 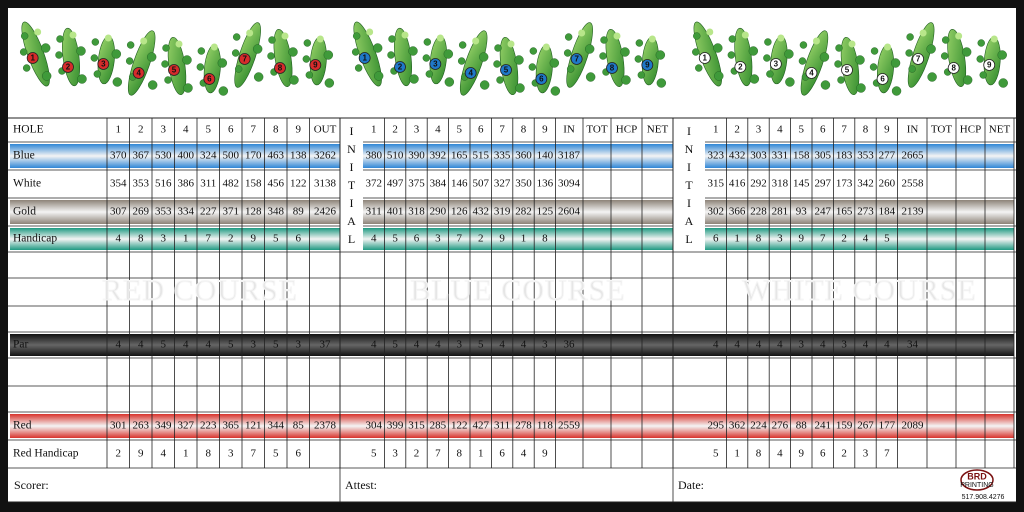 What do you see at coordinates (865, 426) in the screenshot?
I see `score-value: 267` at bounding box center [865, 426].